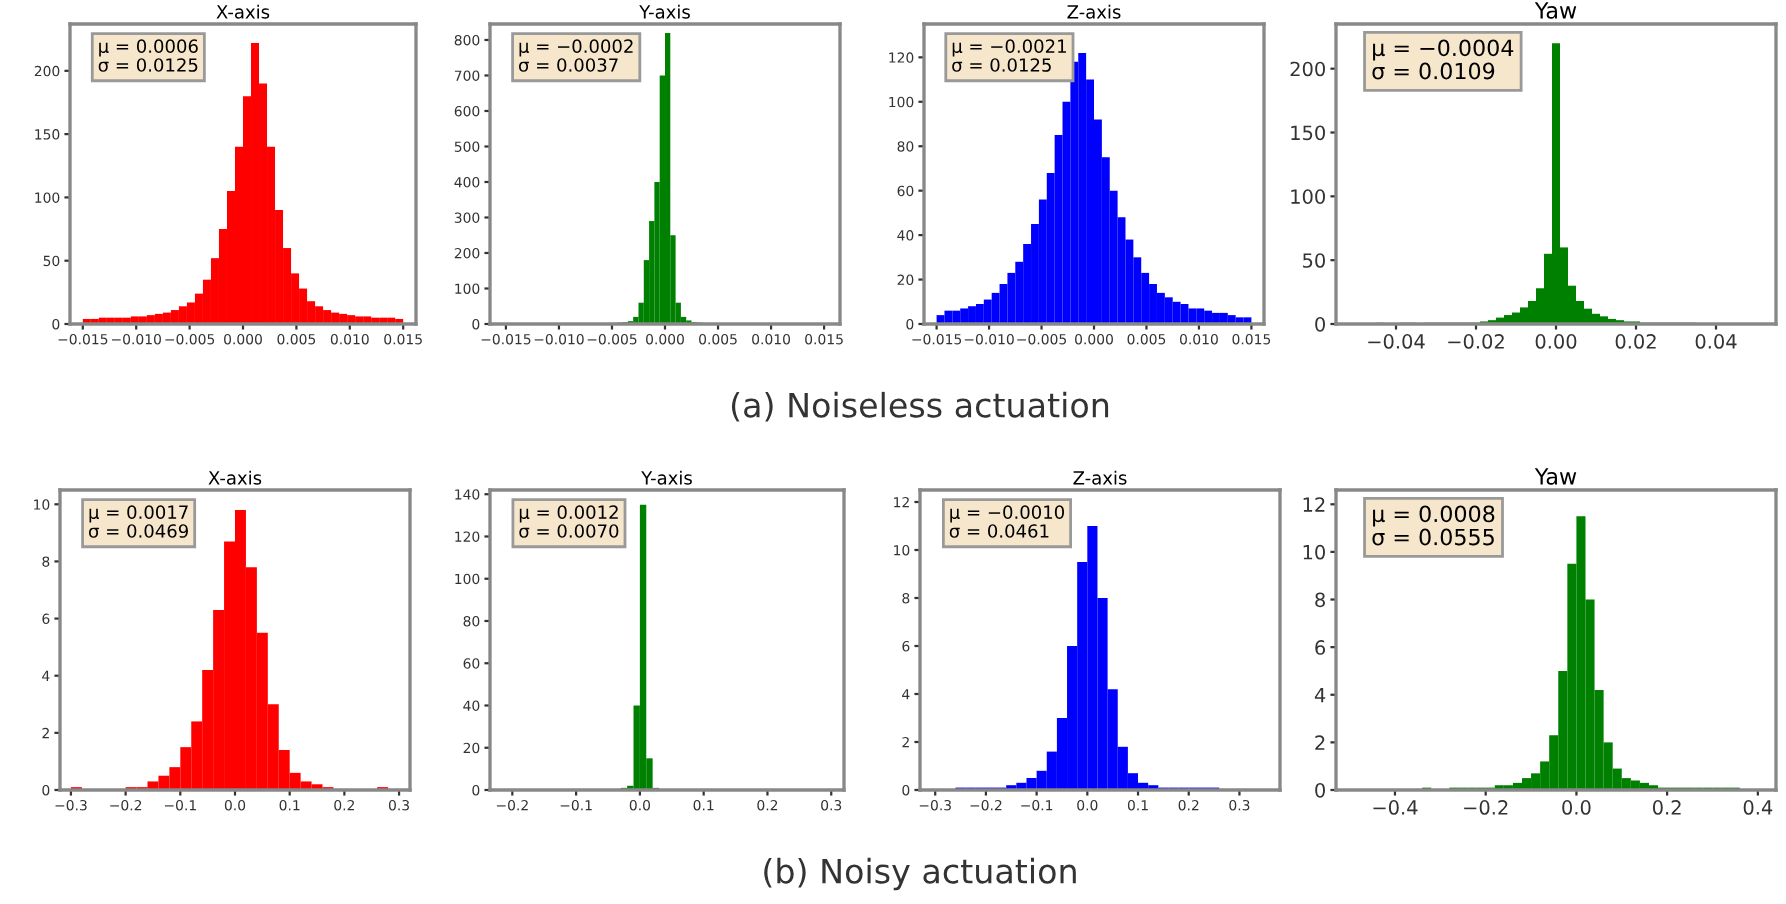 This screenshot has width=1786, height=904. What do you see at coordinates (1486, 807) in the screenshot?
I see `x-tick-label: −0.2` at bounding box center [1486, 807].